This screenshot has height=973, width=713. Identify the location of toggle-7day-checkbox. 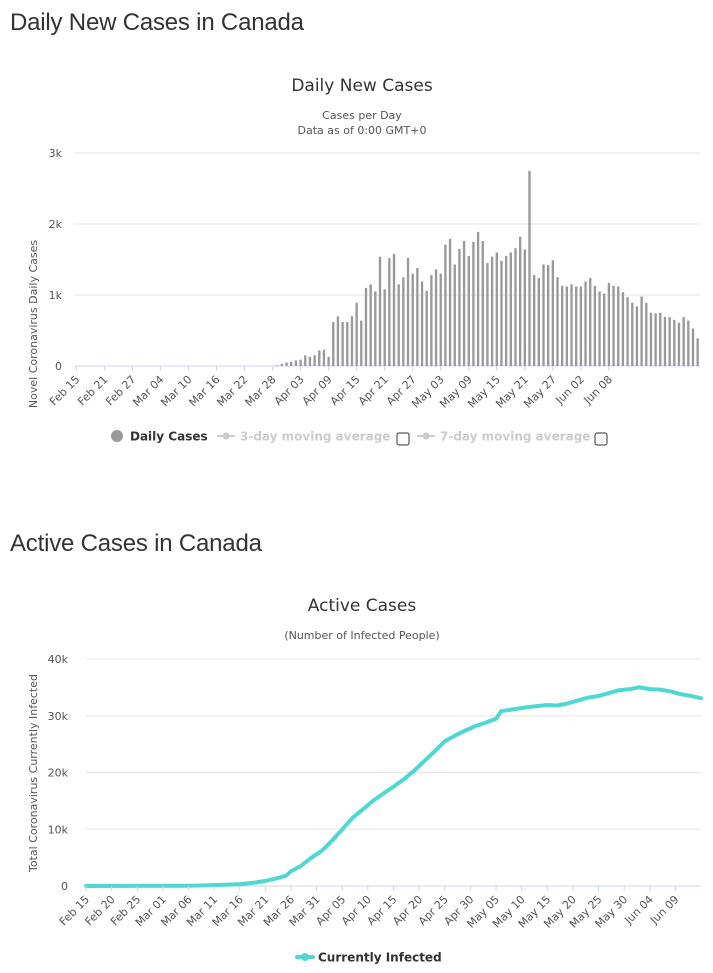
(601, 439).